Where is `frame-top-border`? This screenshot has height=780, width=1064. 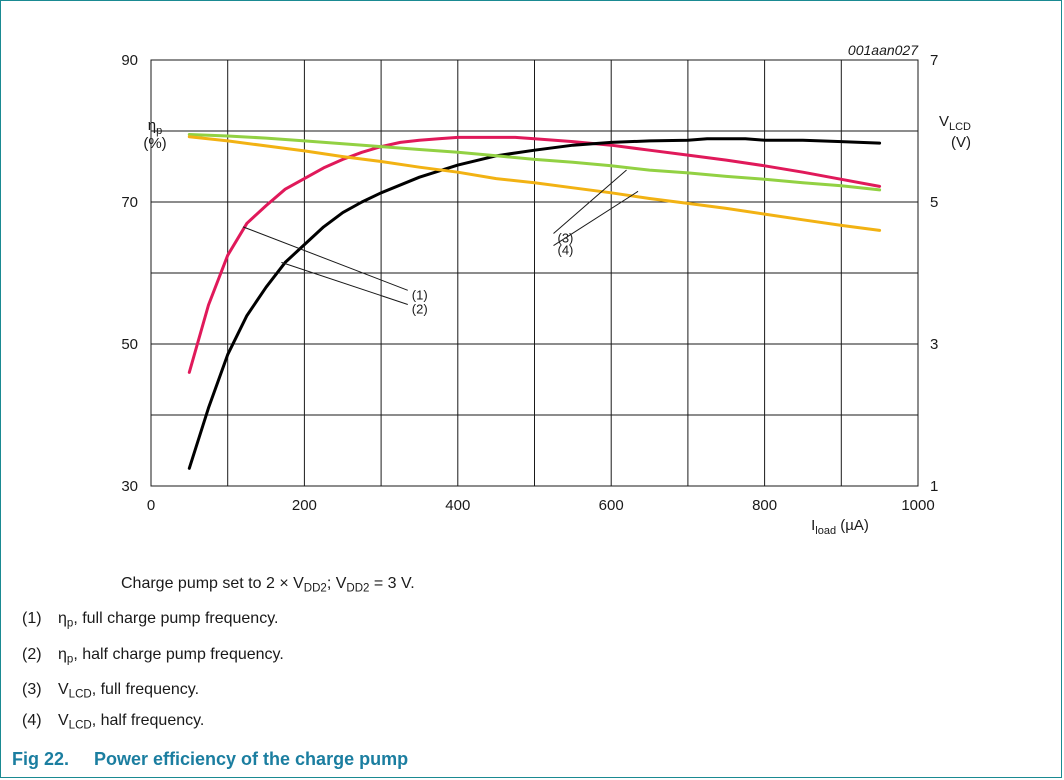
frame-top-border is located at coordinates (531, 0).